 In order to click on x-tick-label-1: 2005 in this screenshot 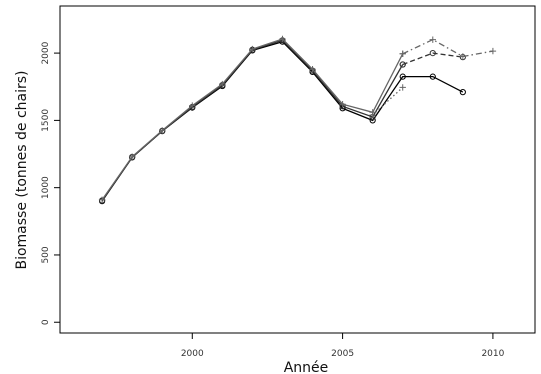, I will do `click(342, 354)`.